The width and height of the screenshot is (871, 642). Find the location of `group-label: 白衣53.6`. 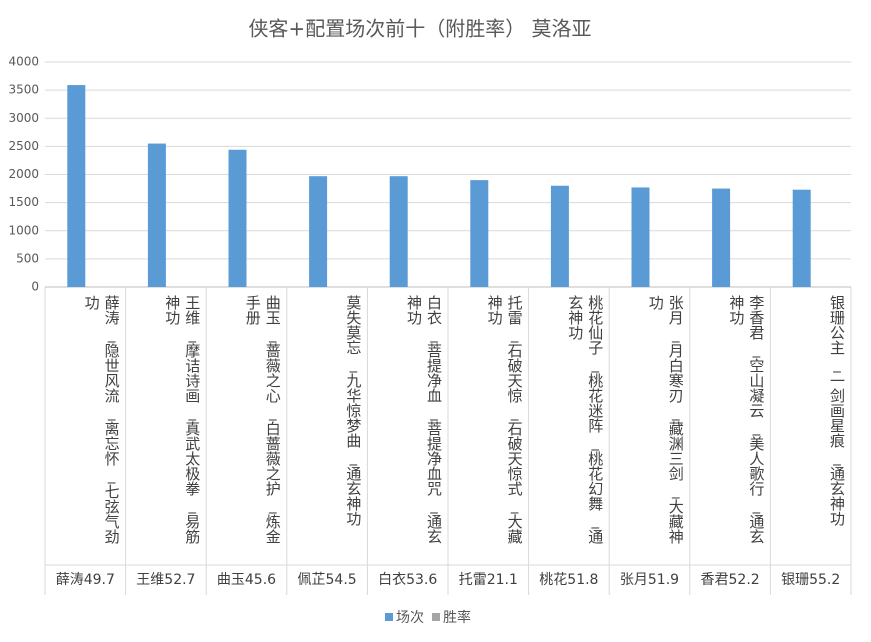

group-label: 白衣53.6 is located at coordinates (408, 580).